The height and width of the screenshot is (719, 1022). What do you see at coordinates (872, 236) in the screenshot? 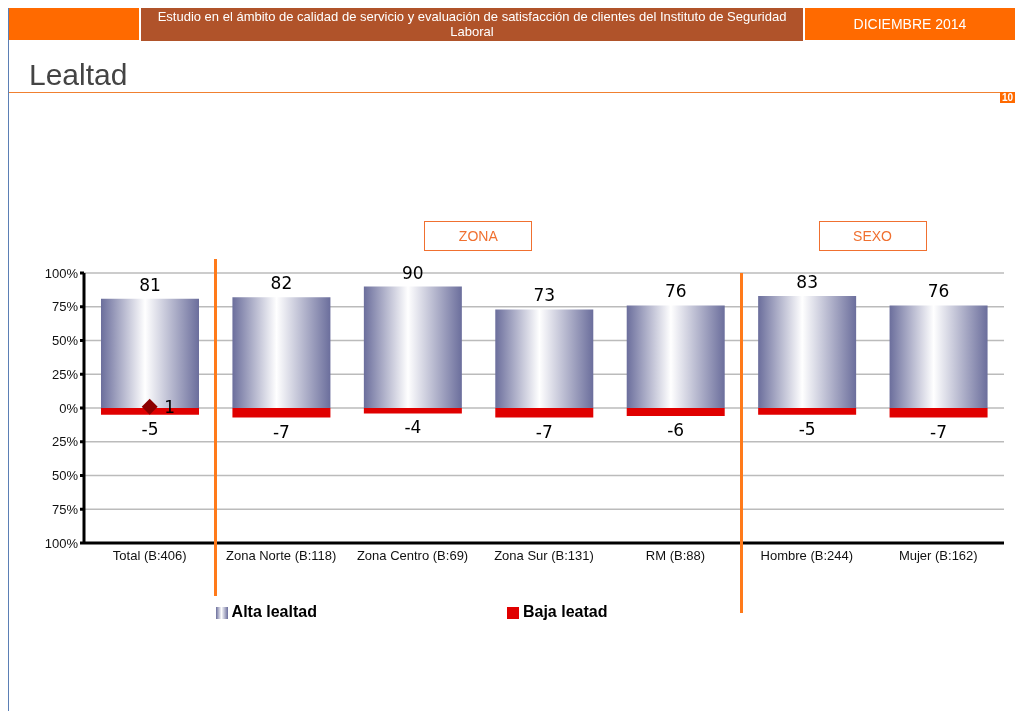
I see `text: SEXO` at bounding box center [872, 236].